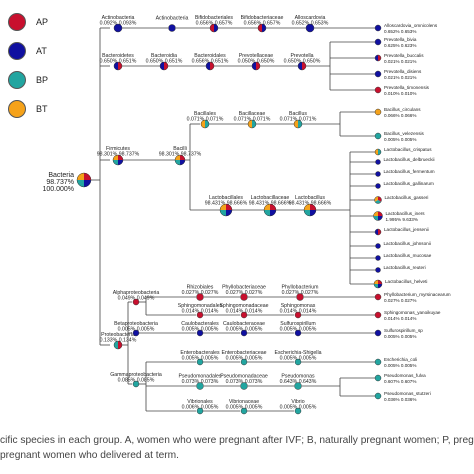 This screenshot has height=474, width=474. Describe the element at coordinates (400, 359) in the screenshot. I see `s_ecoli-name: Escherichia_coli` at that location.